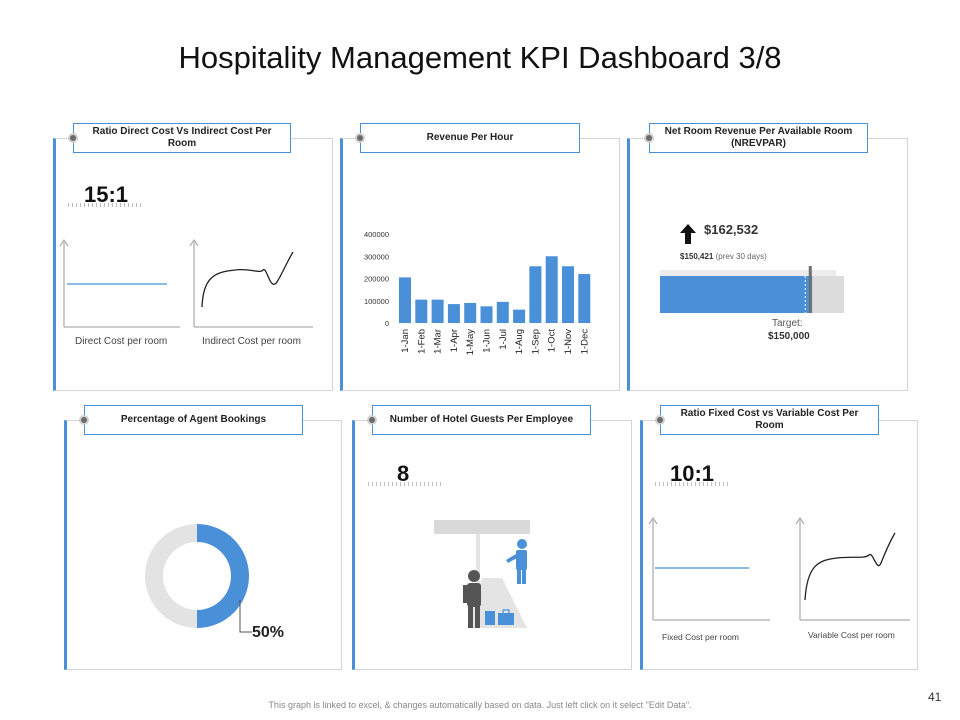 Image resolution: width=960 pixels, height=720 pixels. I want to click on x-tick-label: 1-Aug, so click(519, 341).